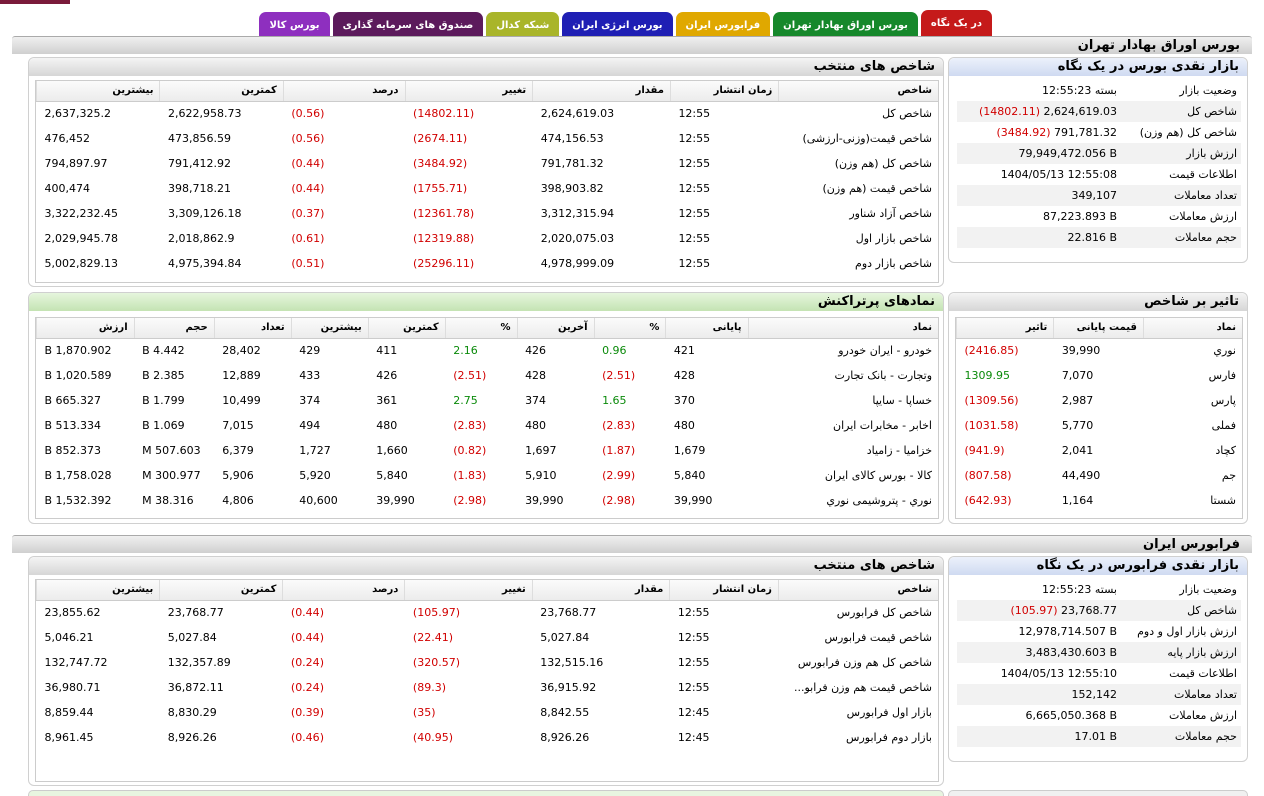 The width and height of the screenshot is (1264, 796). Describe the element at coordinates (879, 500) in the screenshot. I see `table-cell: نوري - پتروشیمی نوري` at that location.